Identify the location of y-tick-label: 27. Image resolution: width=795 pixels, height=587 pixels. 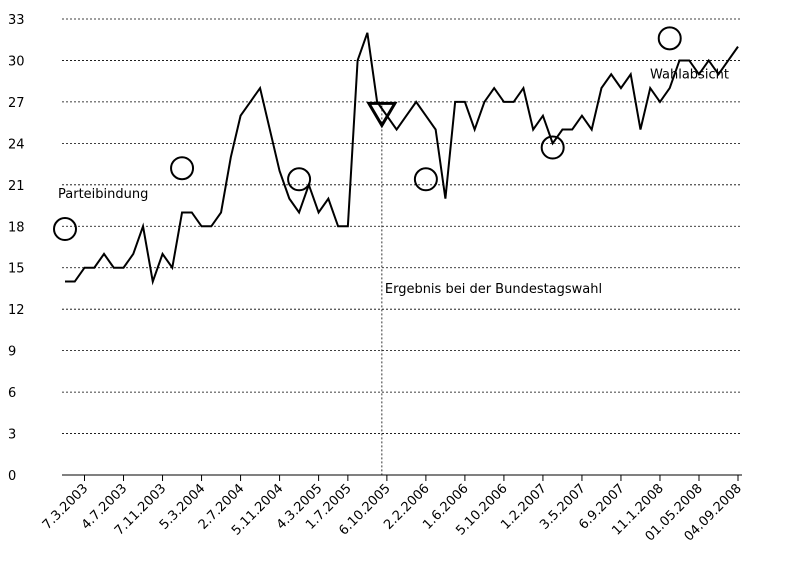
(16, 103).